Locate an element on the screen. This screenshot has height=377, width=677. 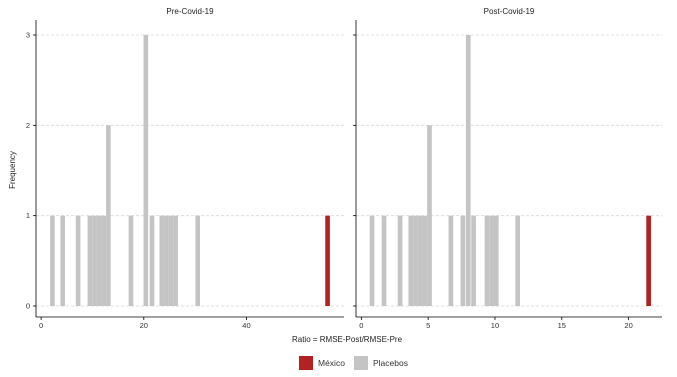
y-tick-label-0: 0 is located at coordinates (28, 306).